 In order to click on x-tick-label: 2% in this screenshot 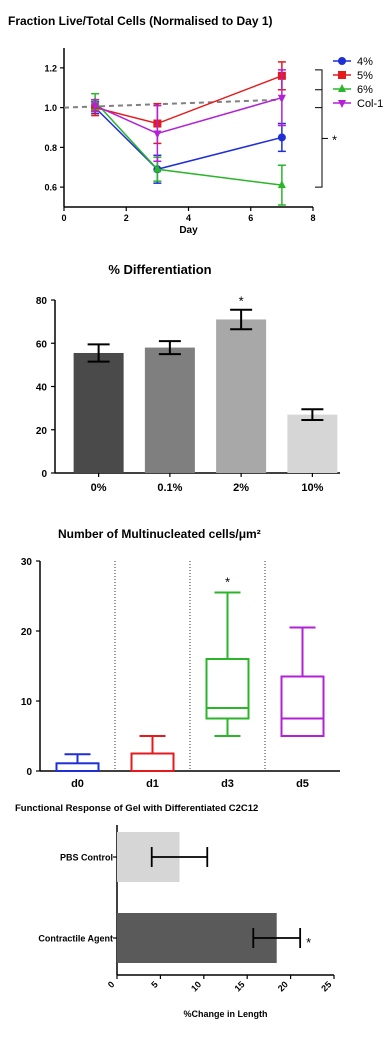, I will do `click(241, 488)`.